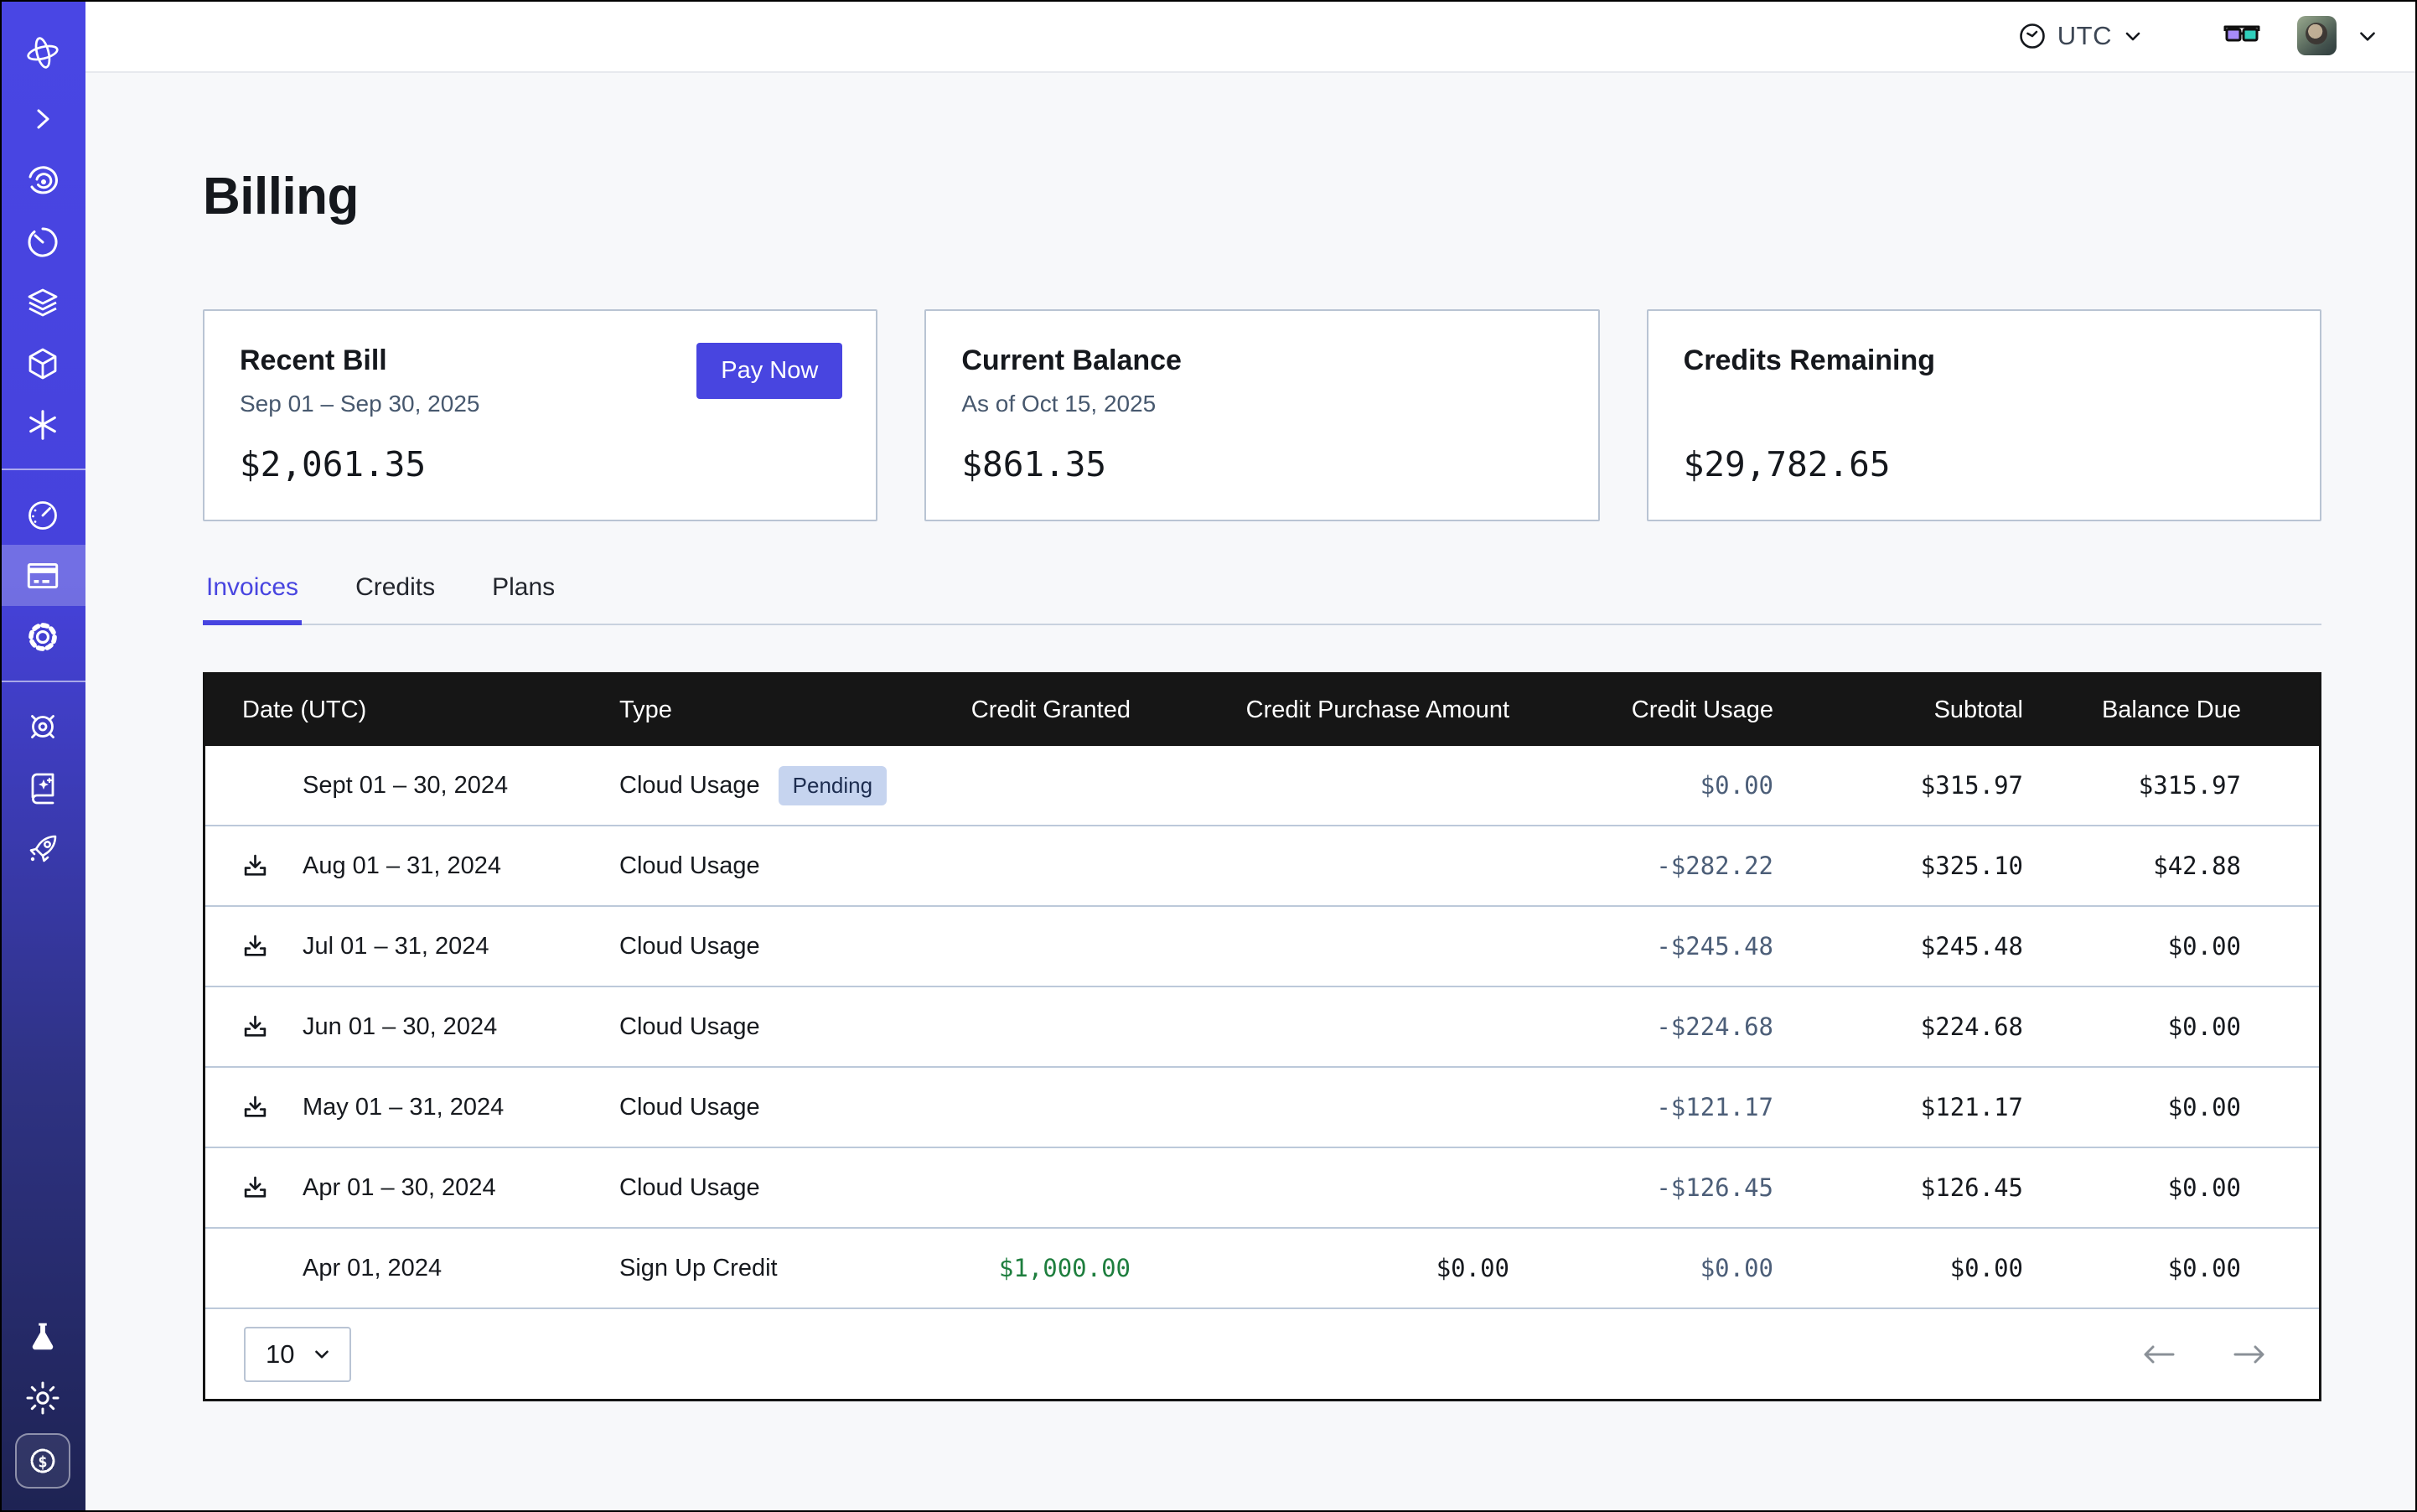 This screenshot has width=2417, height=1512. Describe the element at coordinates (298, 1354) in the screenshot. I see `page-size-select: 10` at that location.